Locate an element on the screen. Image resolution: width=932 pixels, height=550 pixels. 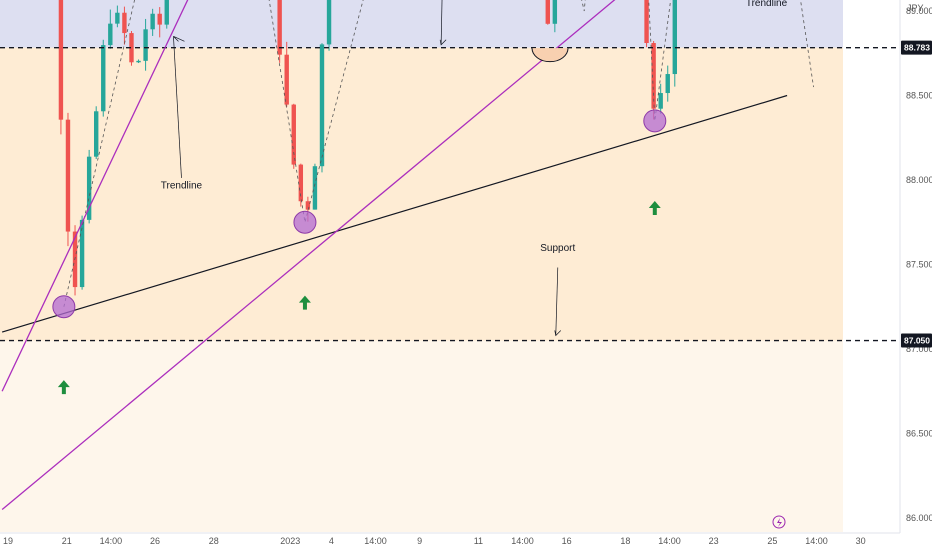
lightning-icon is located at coordinates (779, 522).